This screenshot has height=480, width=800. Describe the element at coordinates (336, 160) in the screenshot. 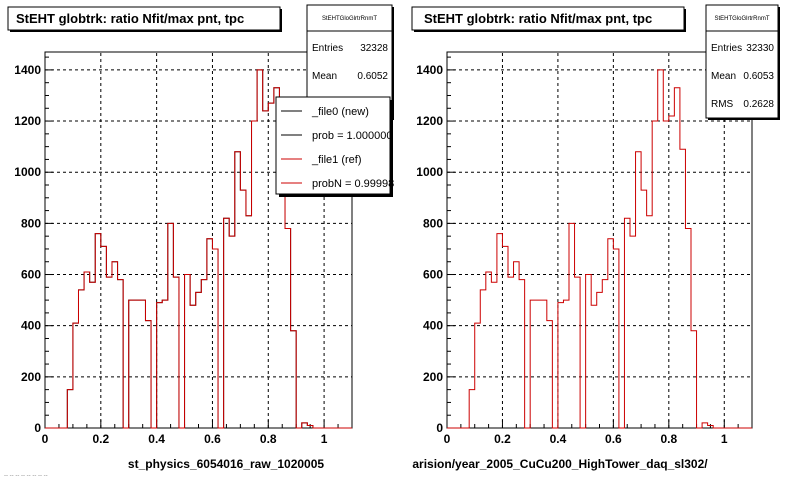

I see `legend-entry-label: _file1 (ref)` at that location.